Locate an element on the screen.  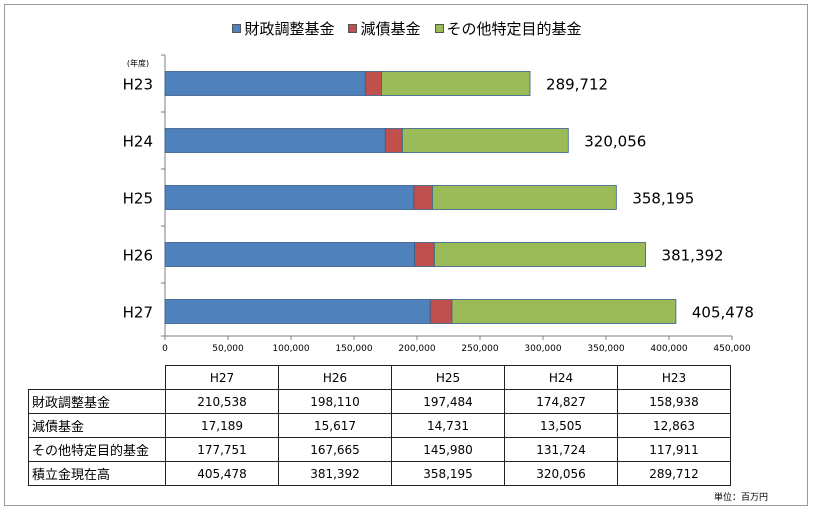
table-column-header: H23 is located at coordinates (674, 377).